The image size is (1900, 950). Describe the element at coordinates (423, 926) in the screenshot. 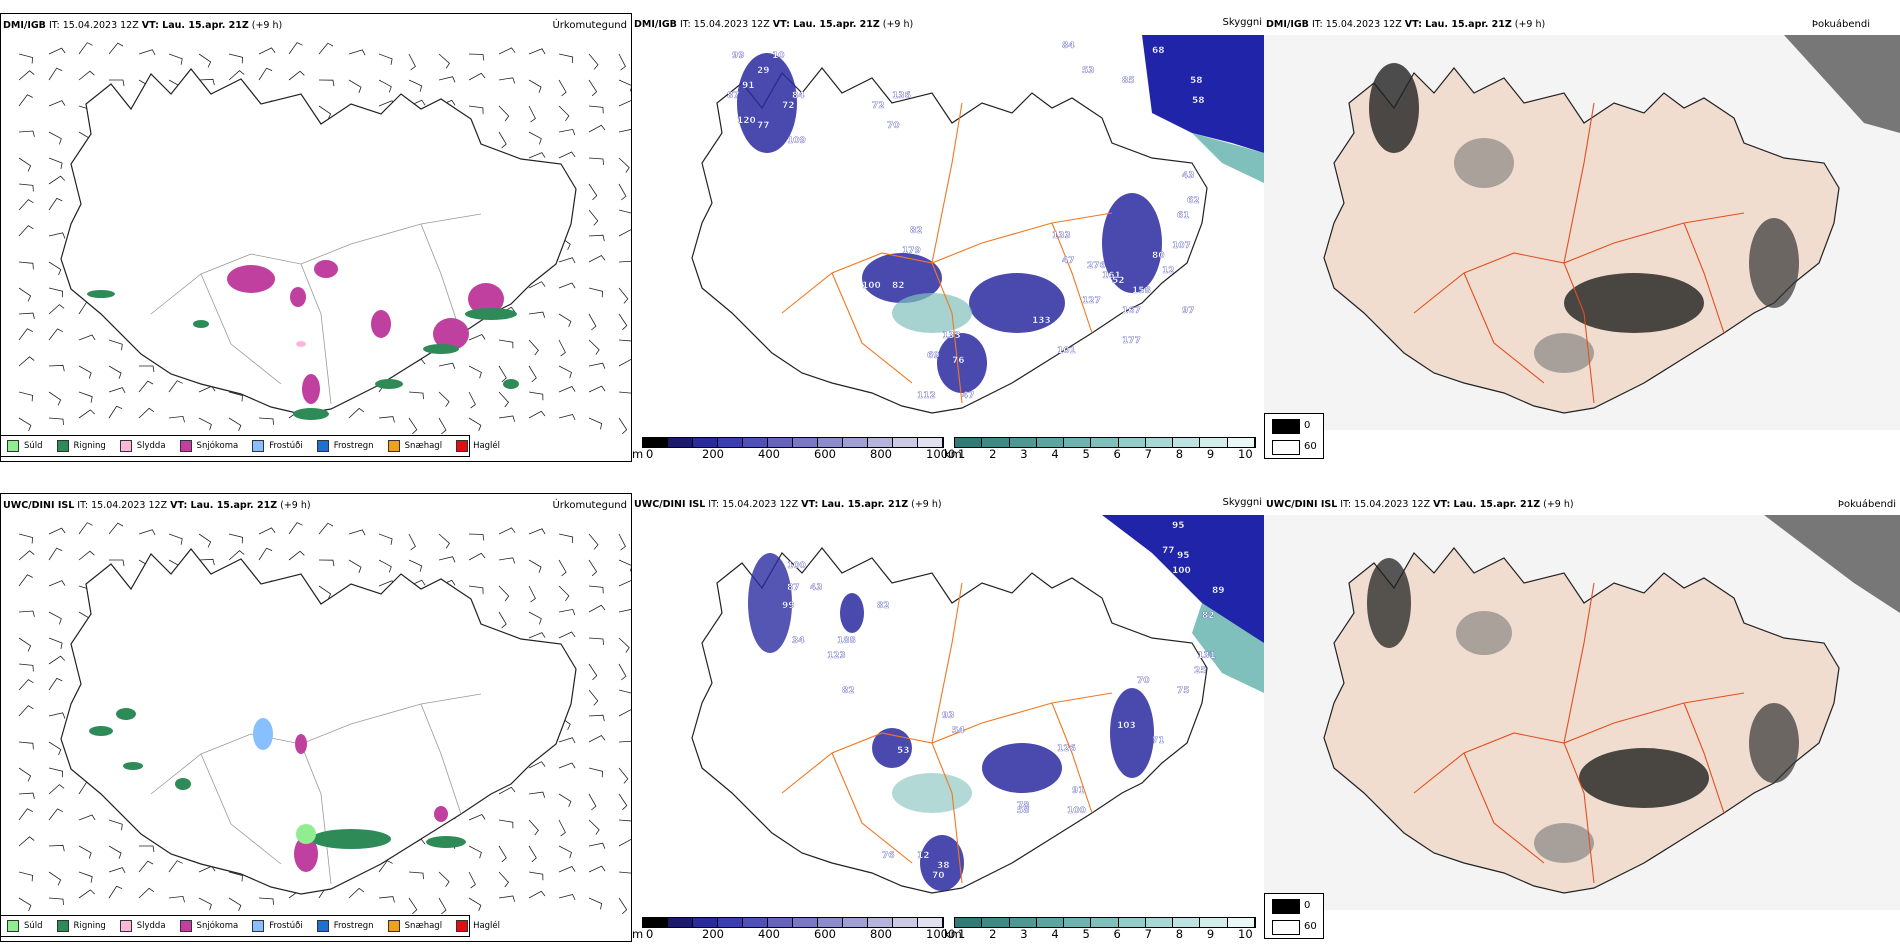

I see `legend-label: Snæhagl` at that location.